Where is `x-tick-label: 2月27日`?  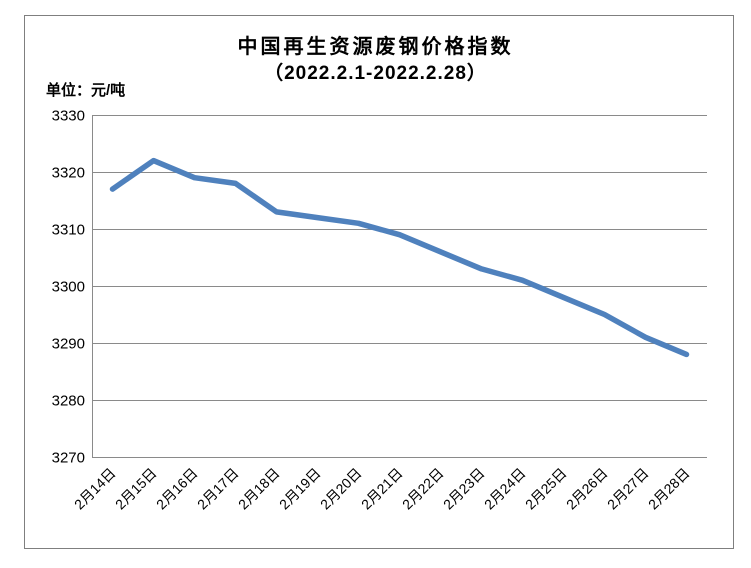 x-tick-label: 2月27日 is located at coordinates (628, 489).